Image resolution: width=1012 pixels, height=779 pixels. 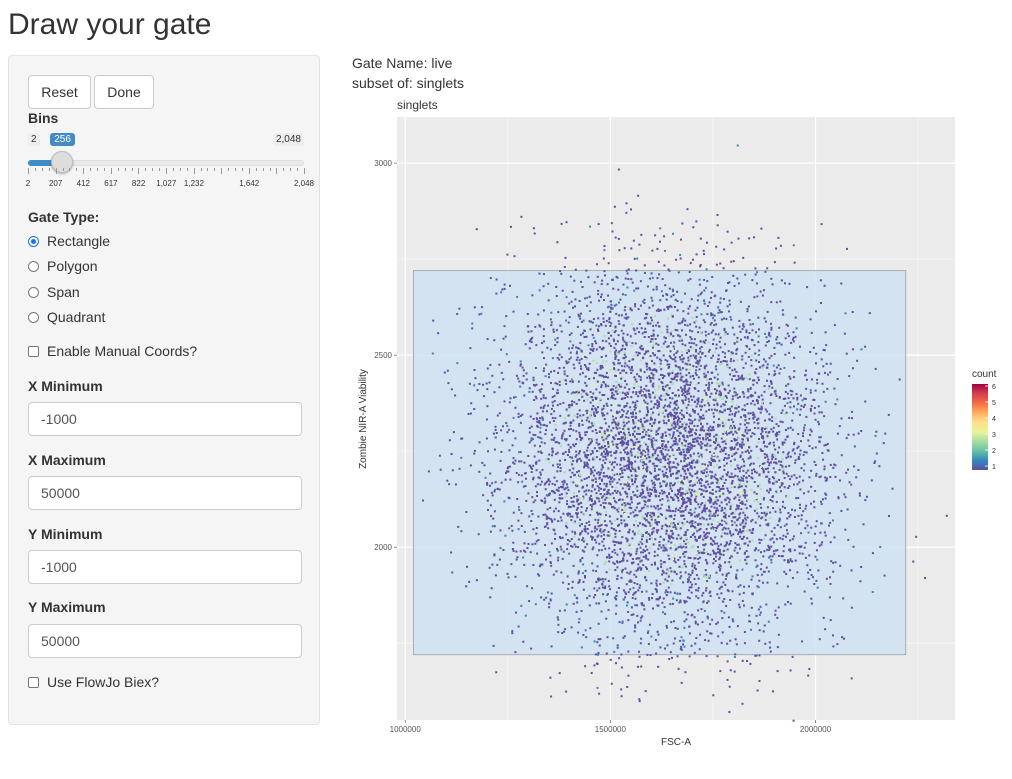 What do you see at coordinates (165, 419) in the screenshot?
I see `x-min-input` at bounding box center [165, 419].